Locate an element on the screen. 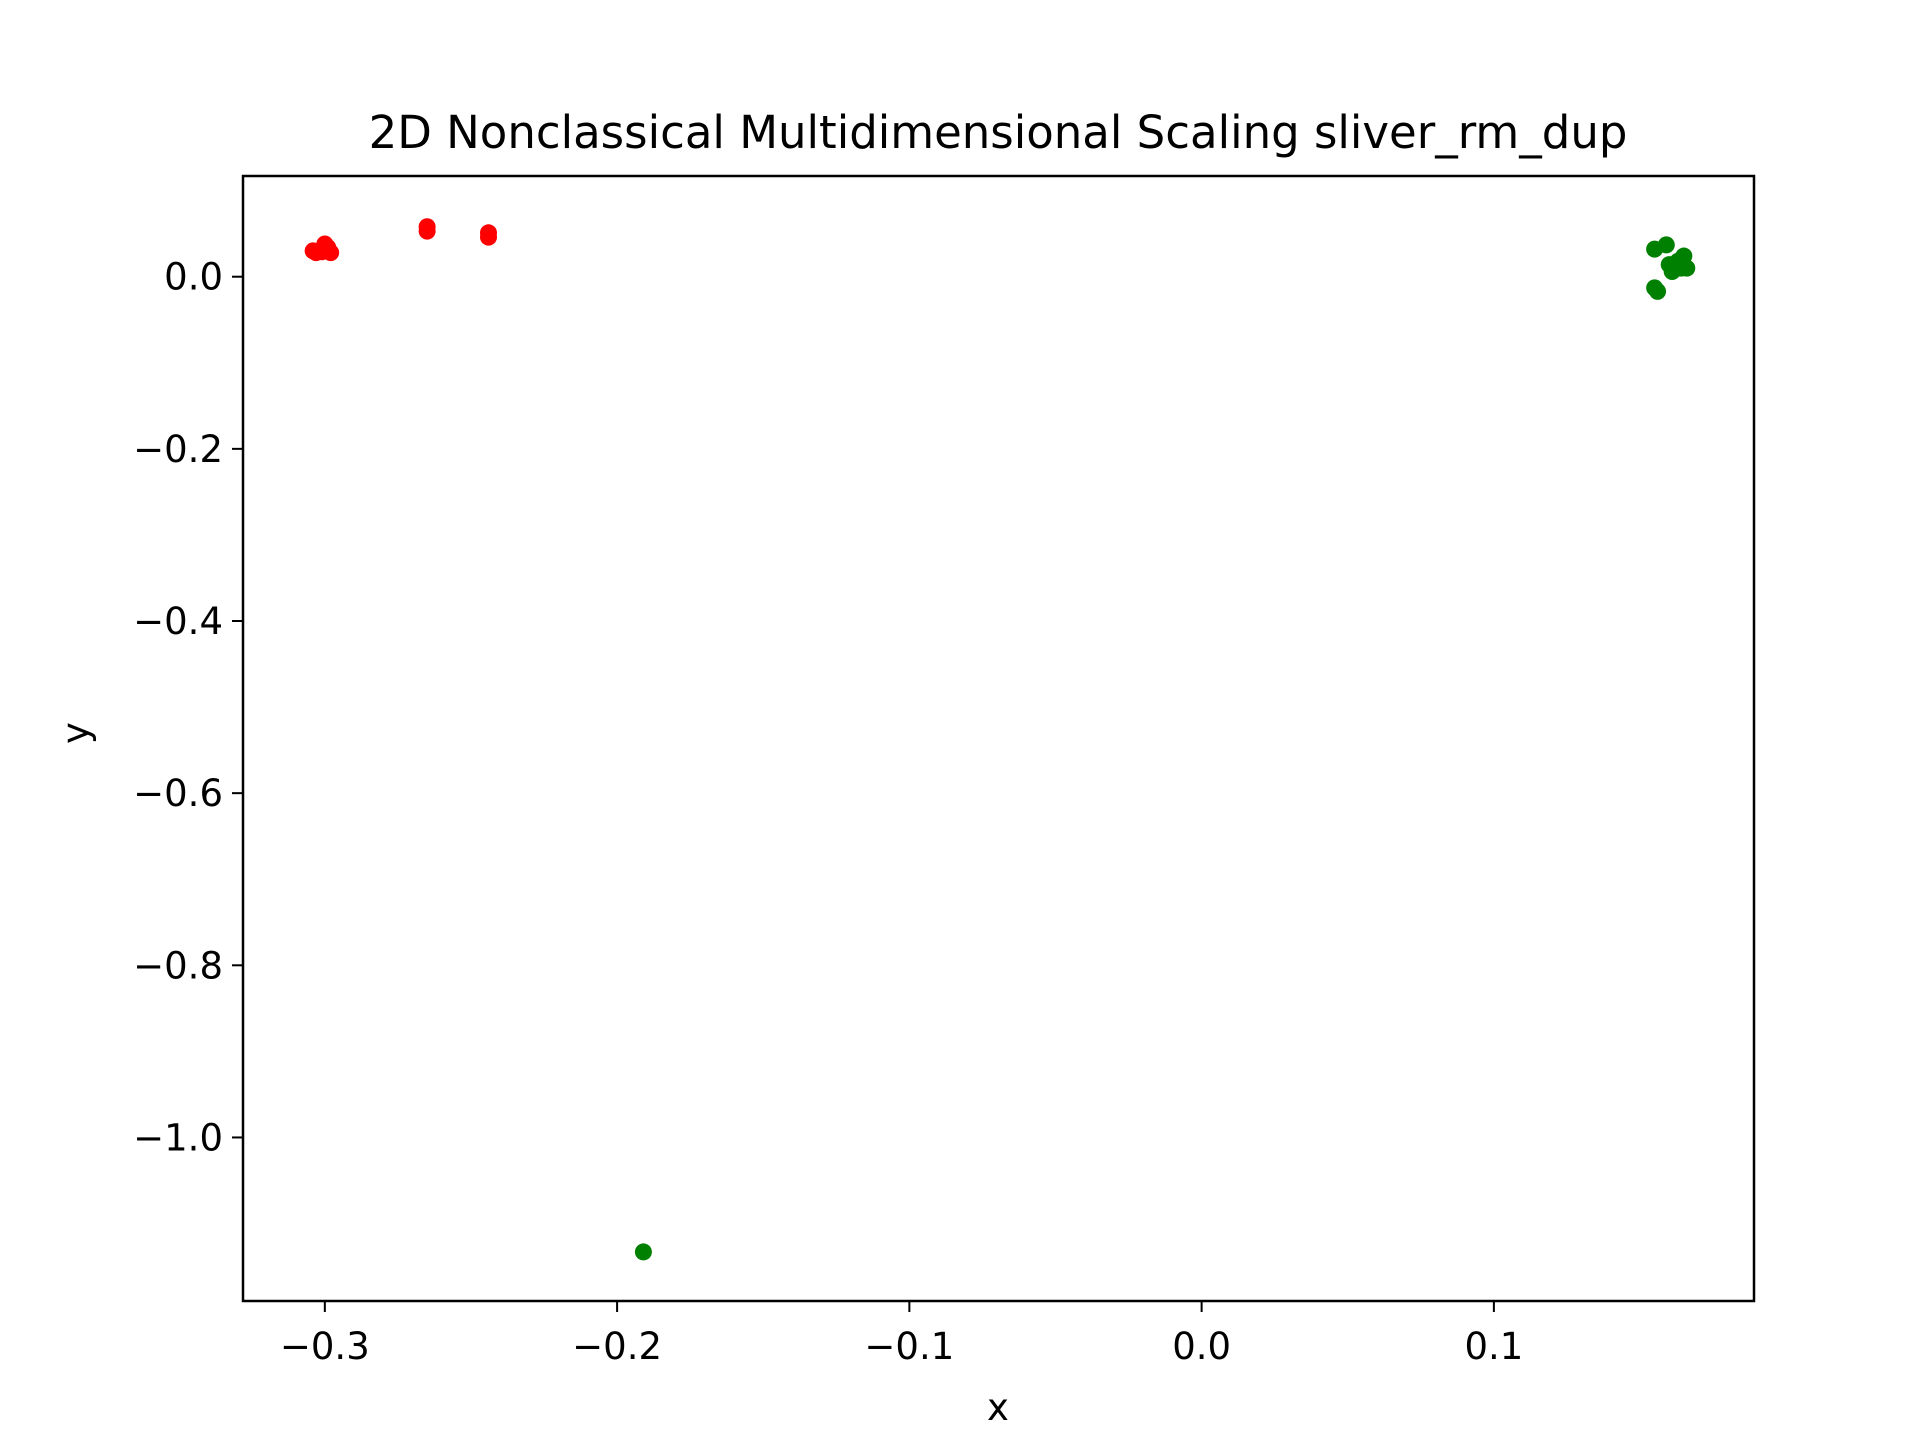  x-tick-label: −0.3 is located at coordinates (325, 1346).